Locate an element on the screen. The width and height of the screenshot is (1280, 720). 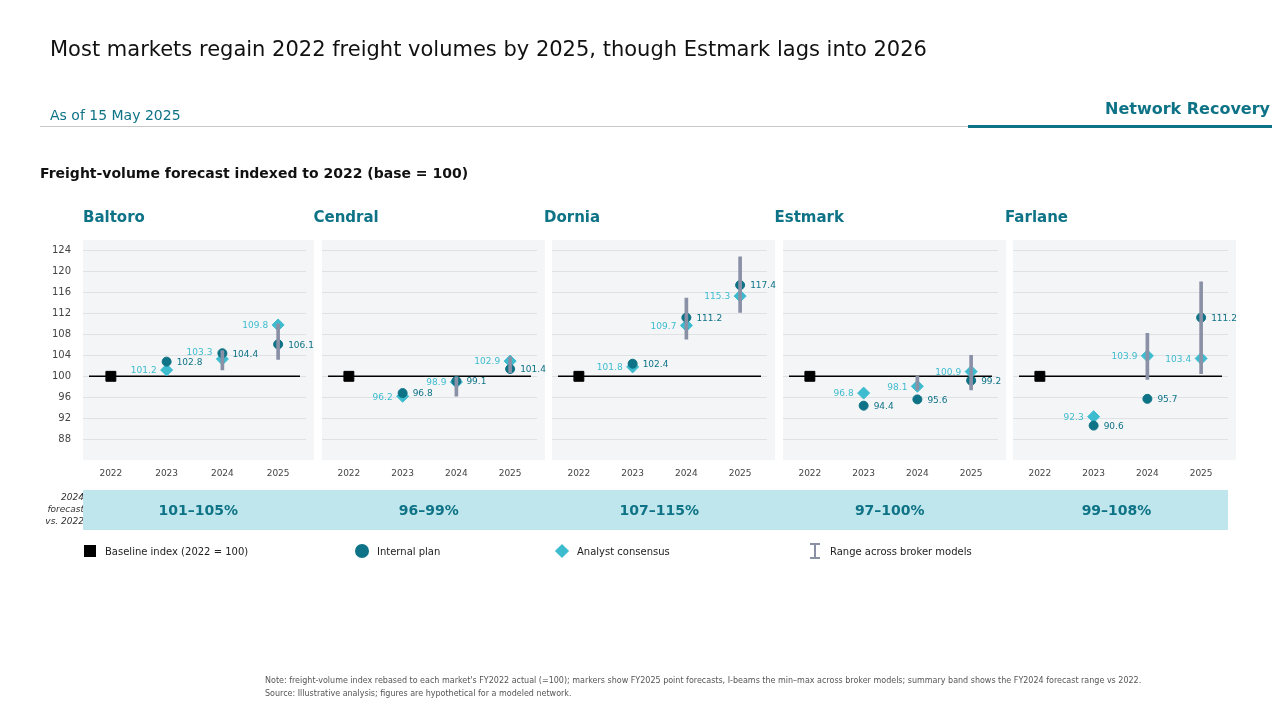
data-label: 92.3 is located at coordinates (1073, 417).